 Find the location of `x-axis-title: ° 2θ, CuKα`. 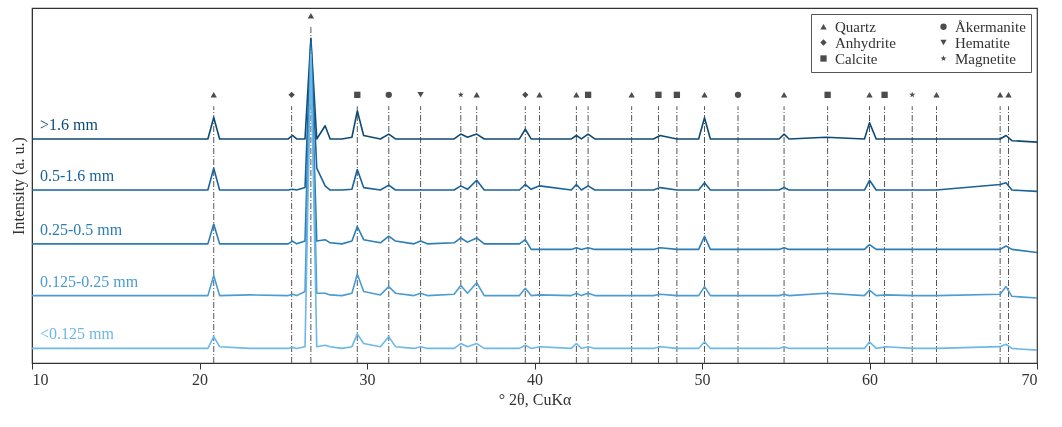

x-axis-title: ° 2θ, CuKα is located at coordinates (535, 399).